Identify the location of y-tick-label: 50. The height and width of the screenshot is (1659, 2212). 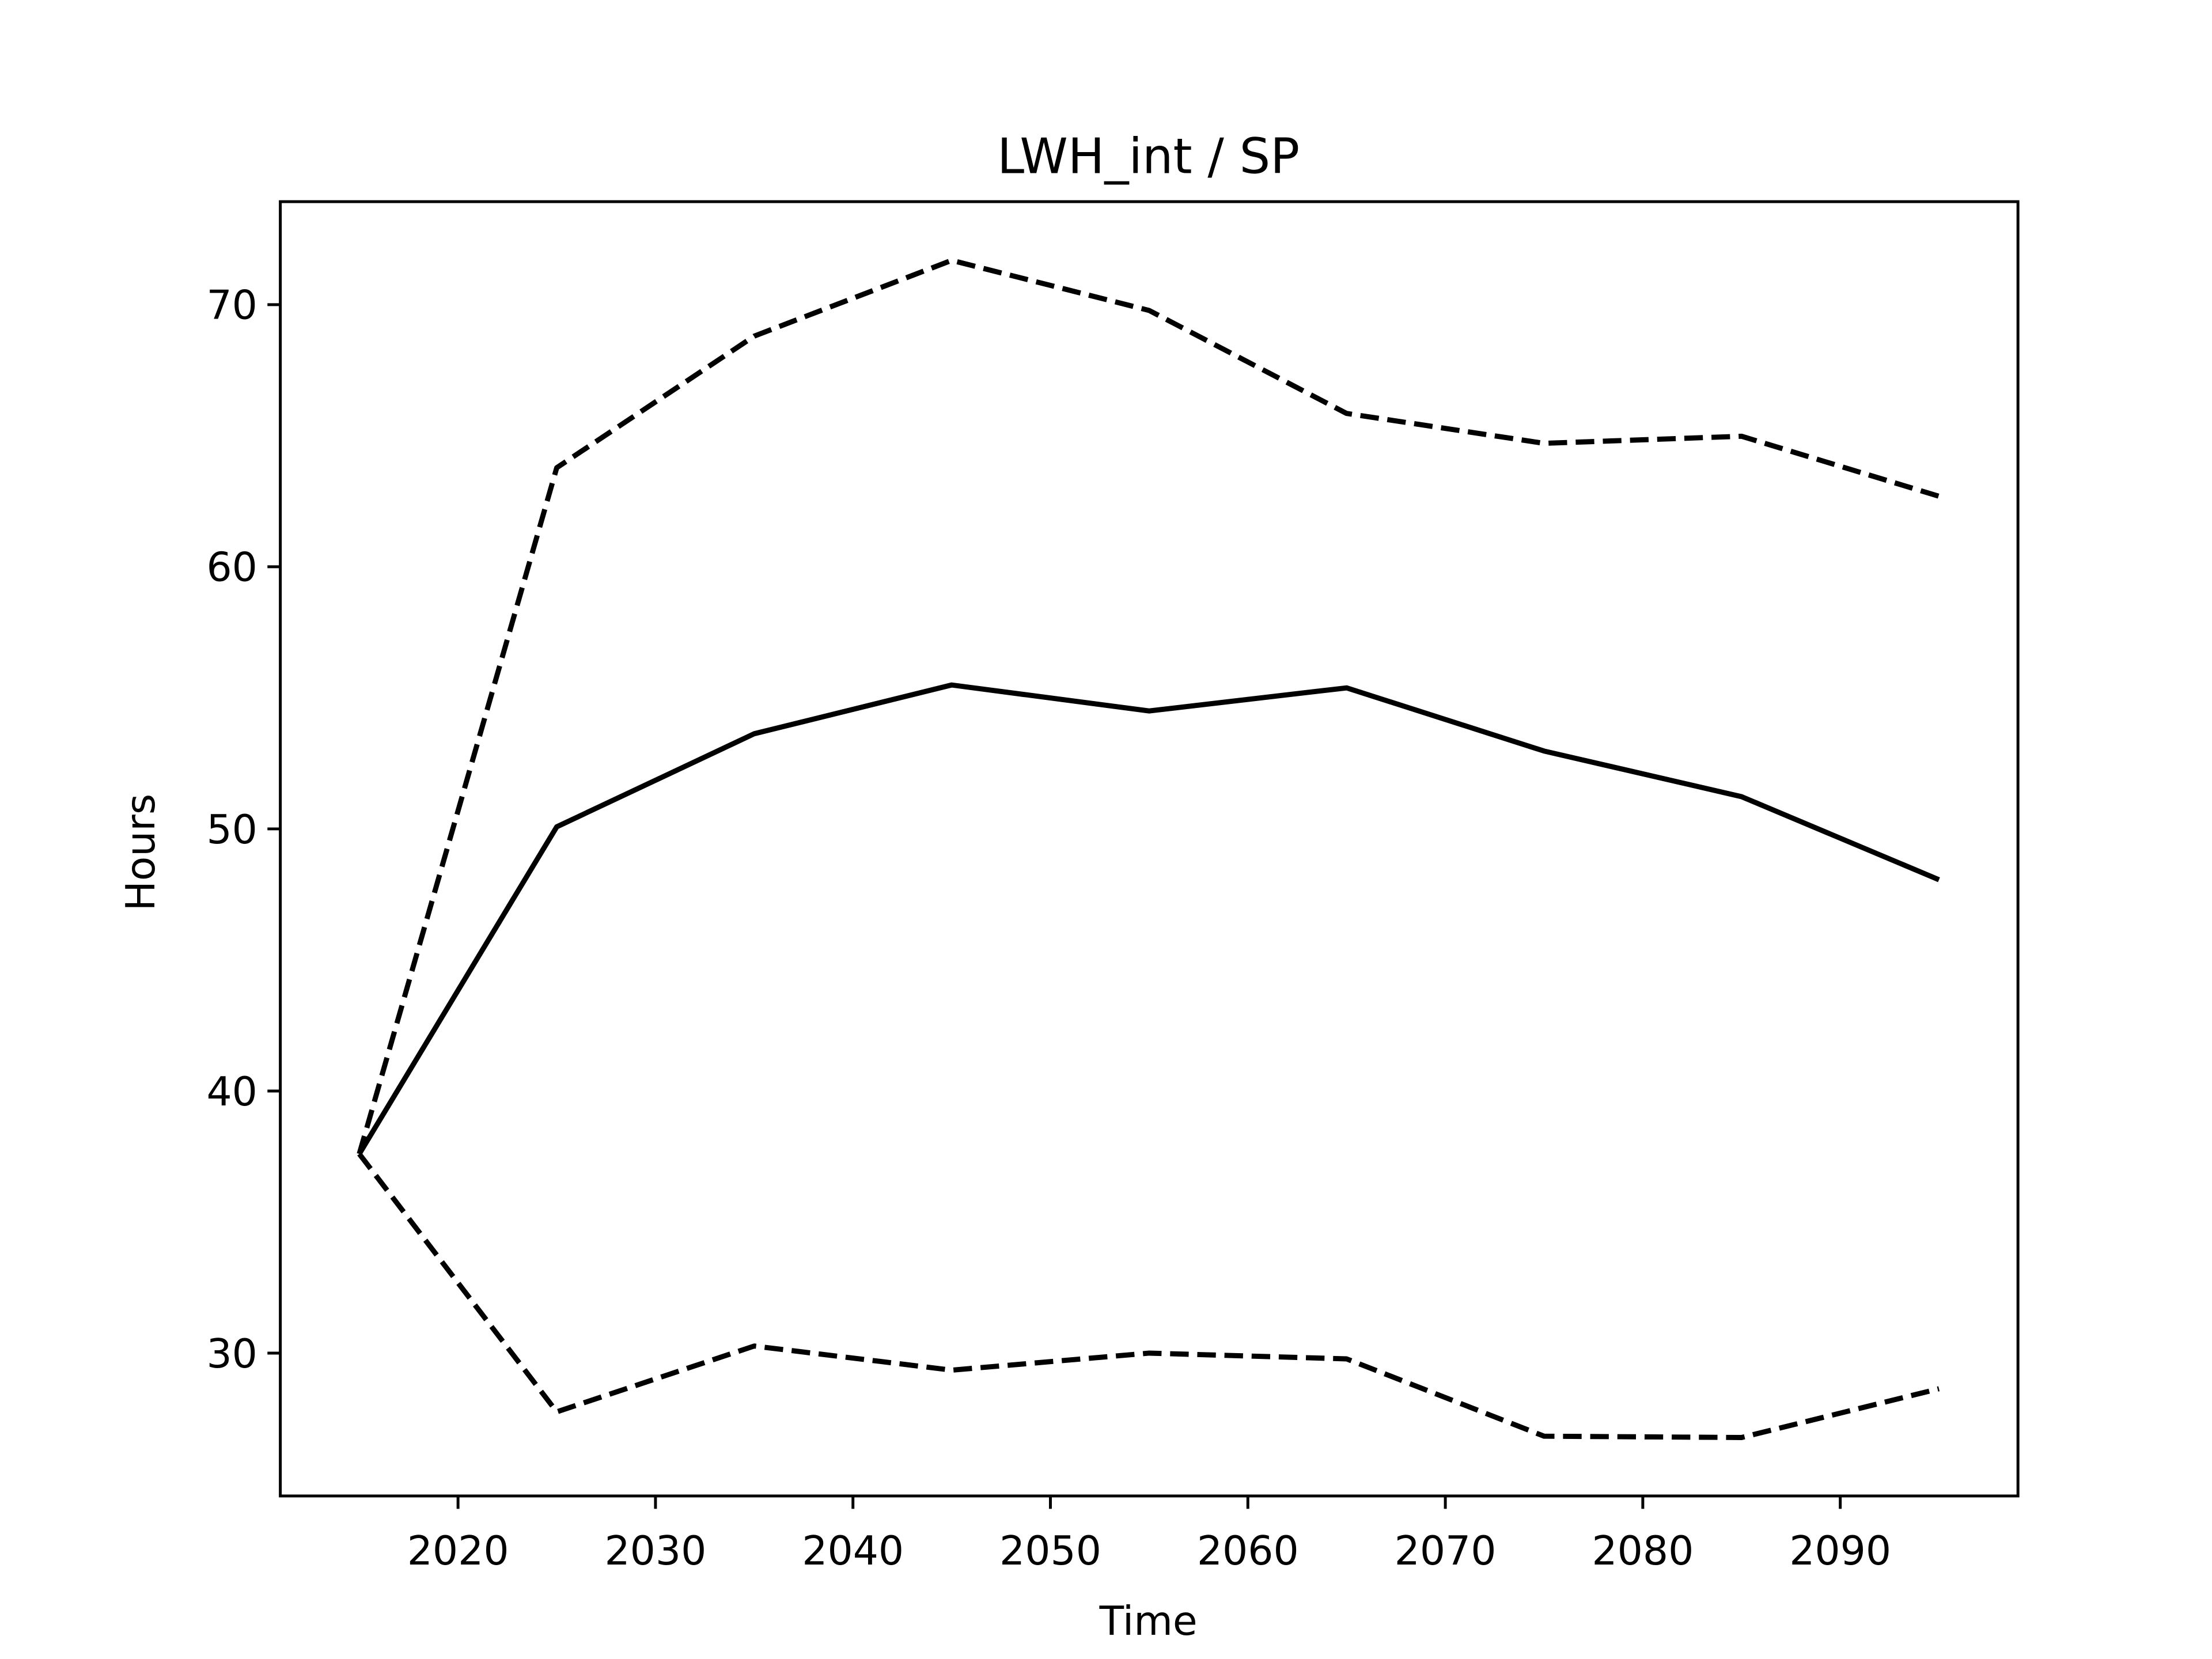
(231, 829).